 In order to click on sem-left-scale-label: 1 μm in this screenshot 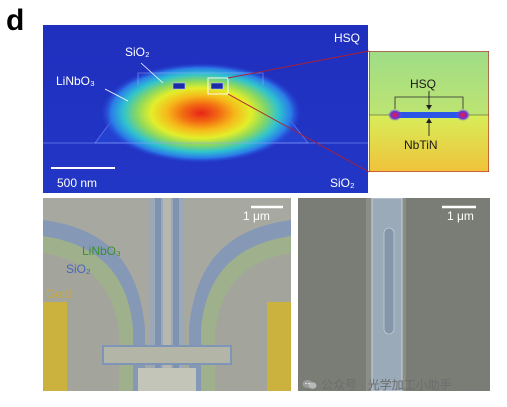, I will do `click(256, 216)`.